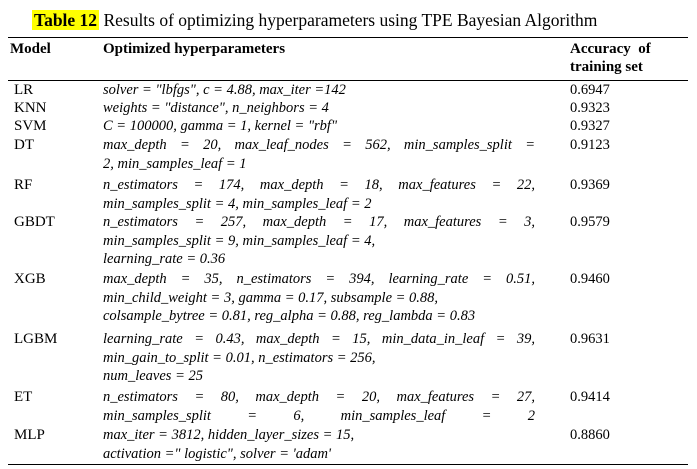 The width and height of the screenshot is (697, 469). I want to click on accuracy-value: 0.8860, so click(590, 435).